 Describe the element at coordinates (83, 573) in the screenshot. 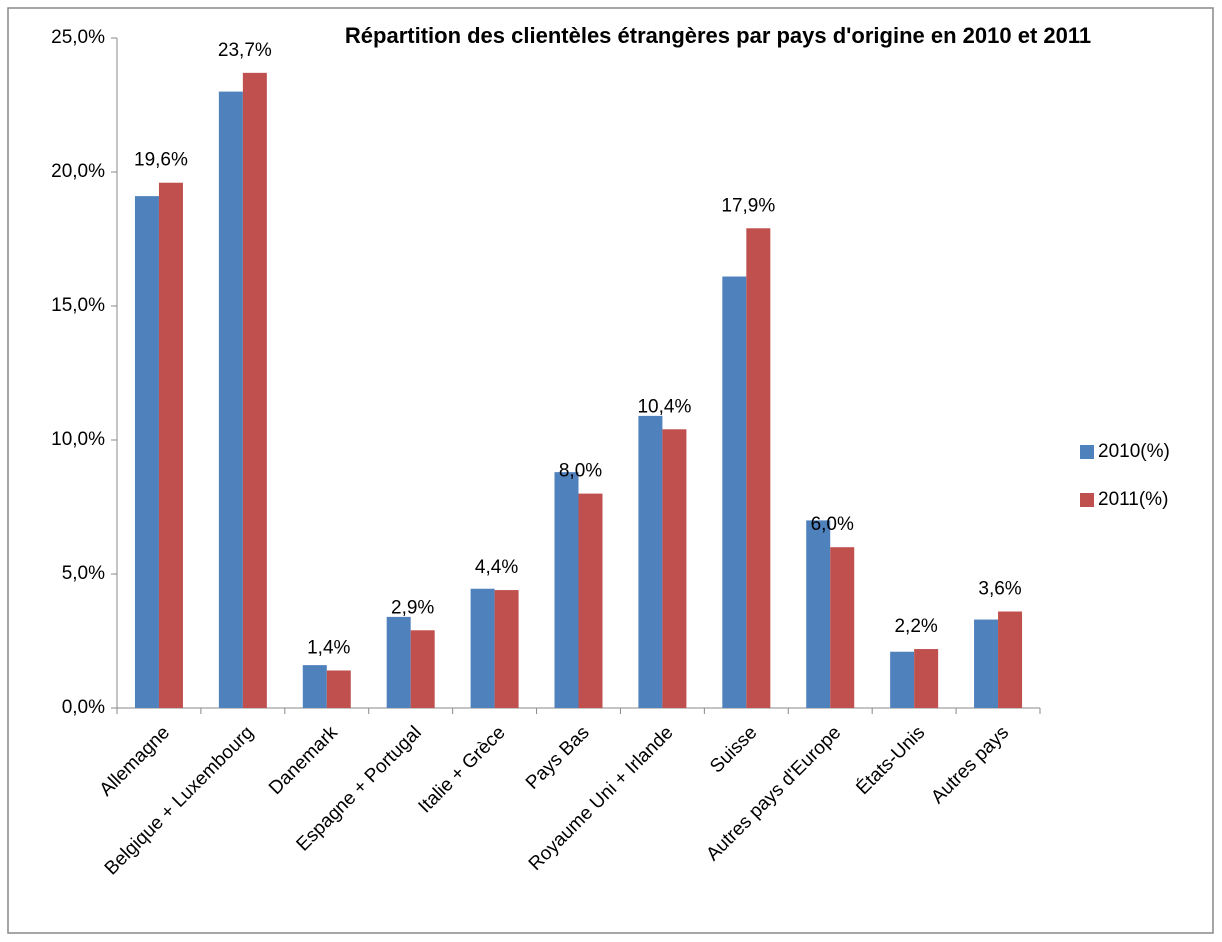

I see `y-tick-label: 5,0%` at that location.